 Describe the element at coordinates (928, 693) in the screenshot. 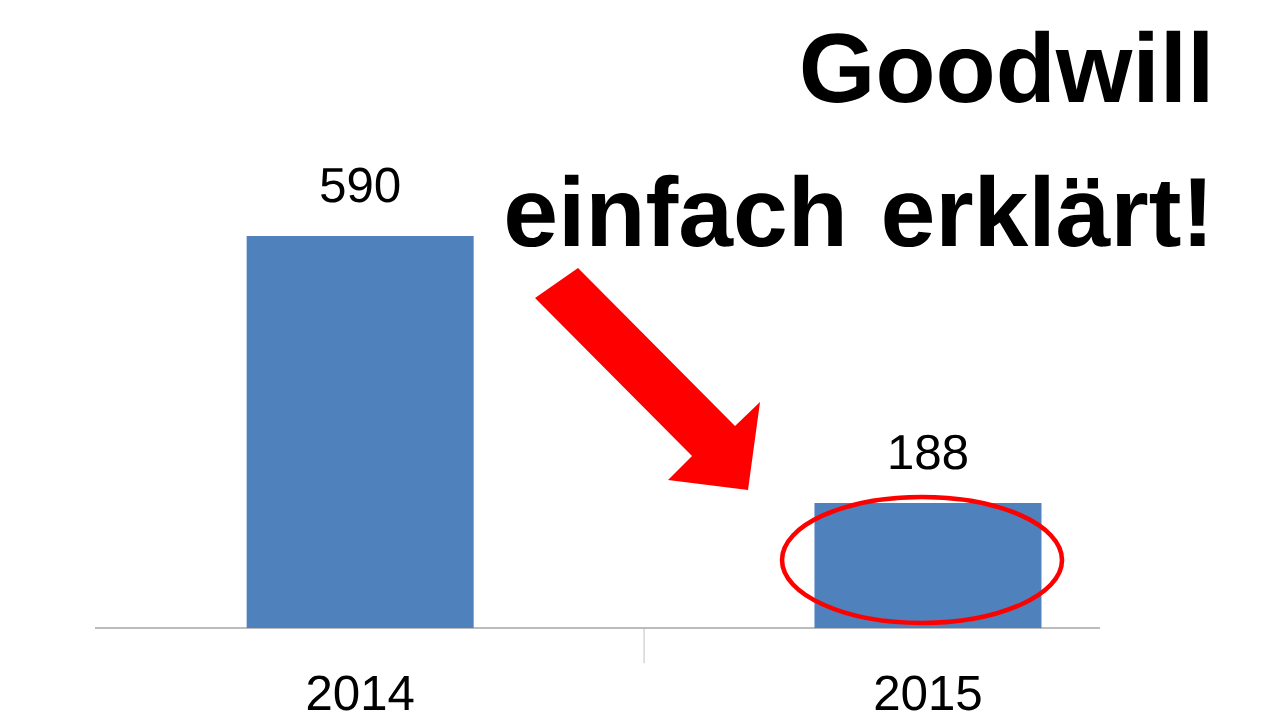

I see `x-tick-label: 2015` at that location.